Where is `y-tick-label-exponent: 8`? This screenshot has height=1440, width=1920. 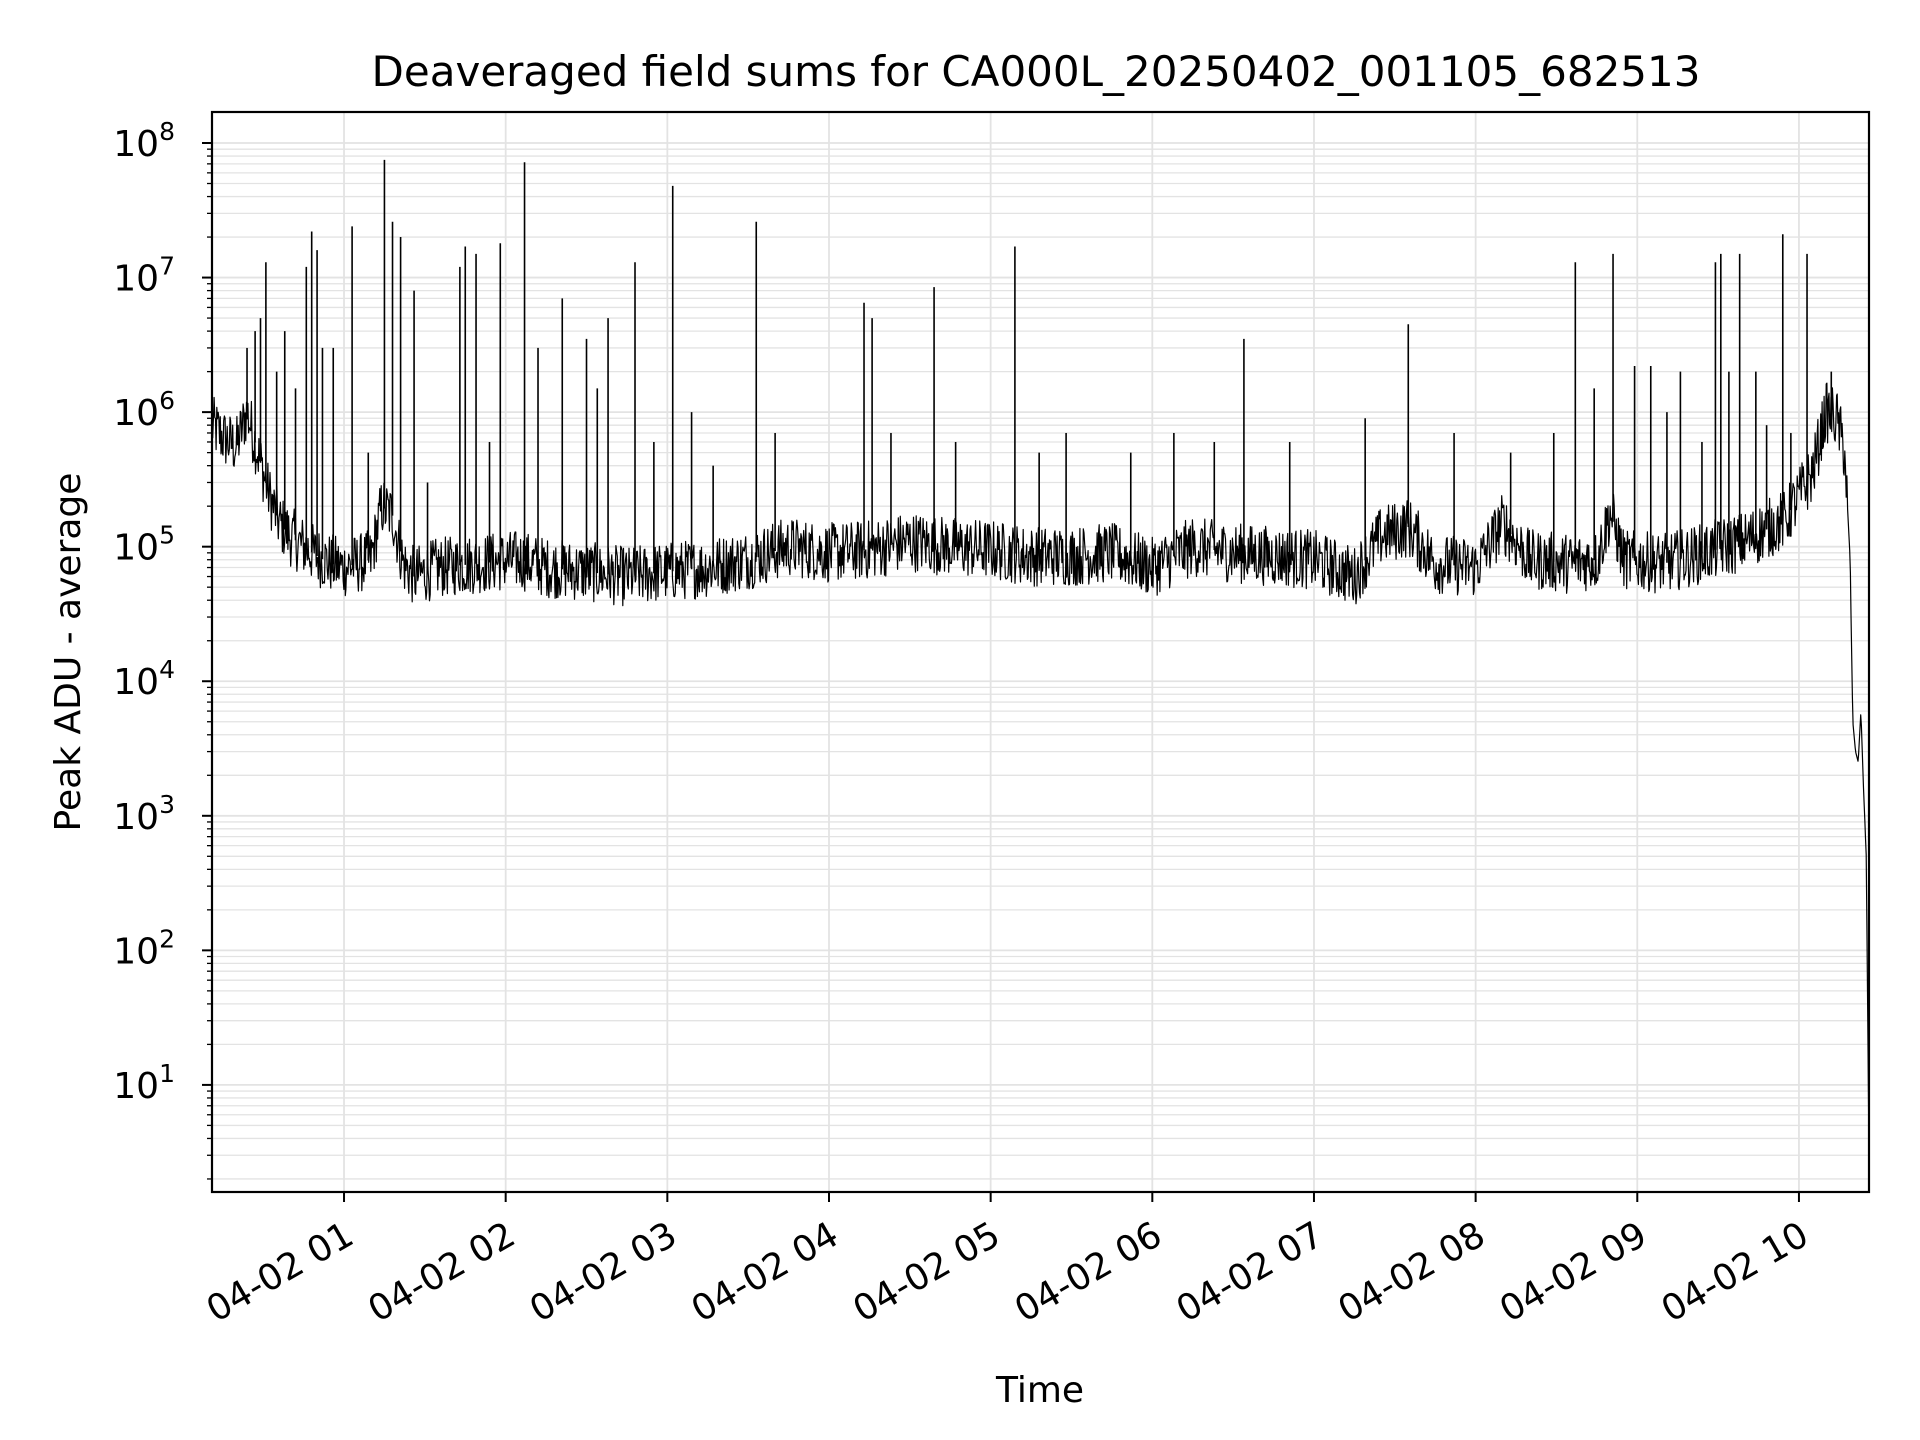 y-tick-label-exponent: 8 is located at coordinates (167, 131).